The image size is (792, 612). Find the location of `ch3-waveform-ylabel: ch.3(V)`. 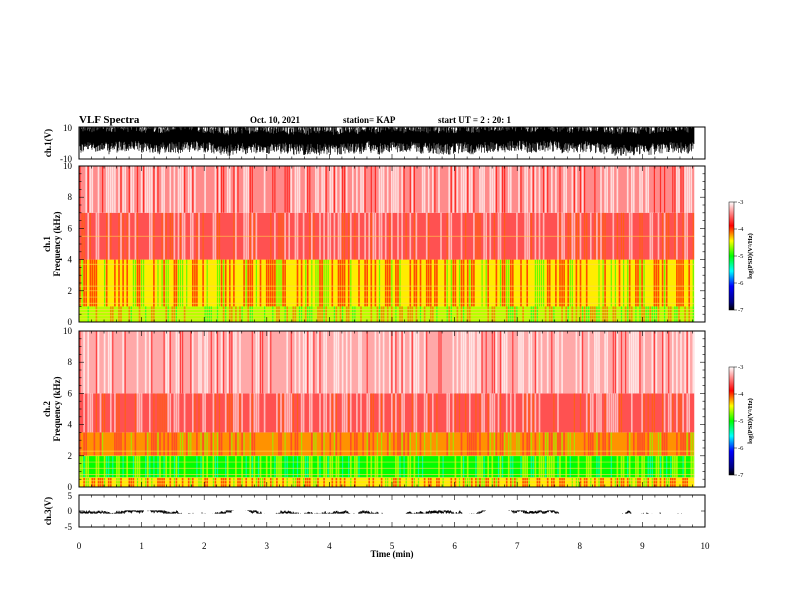

ch3-waveform-ylabel: ch.3(V) is located at coordinates (48, 511).